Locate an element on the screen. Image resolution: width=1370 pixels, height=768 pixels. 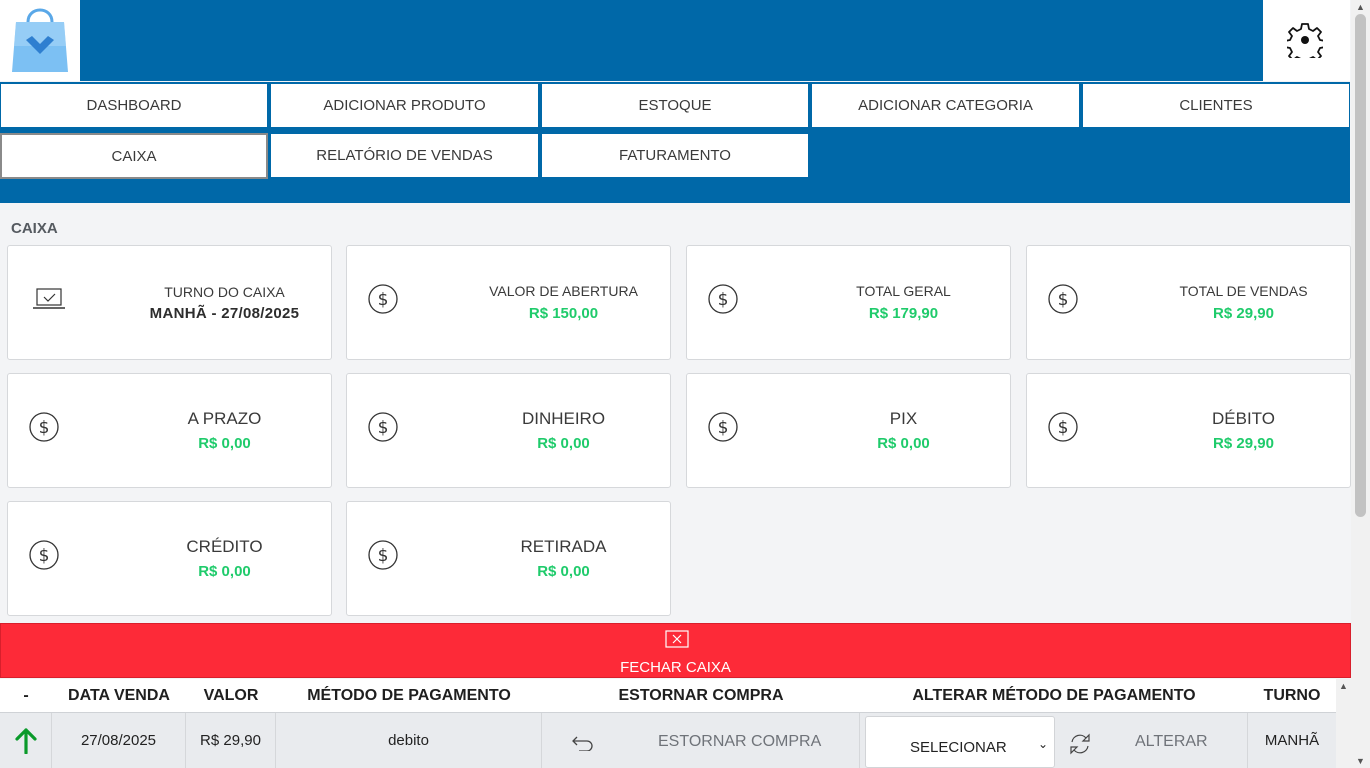
close-register-button: FECHAR CAIXA is located at coordinates (675, 650).